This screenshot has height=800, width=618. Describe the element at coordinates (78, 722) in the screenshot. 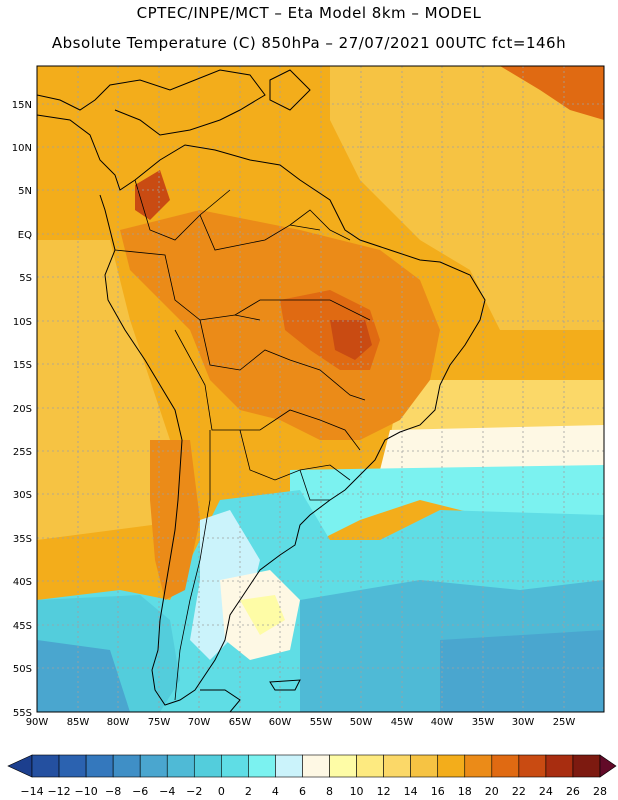

I see `lon-label: 85W` at that location.